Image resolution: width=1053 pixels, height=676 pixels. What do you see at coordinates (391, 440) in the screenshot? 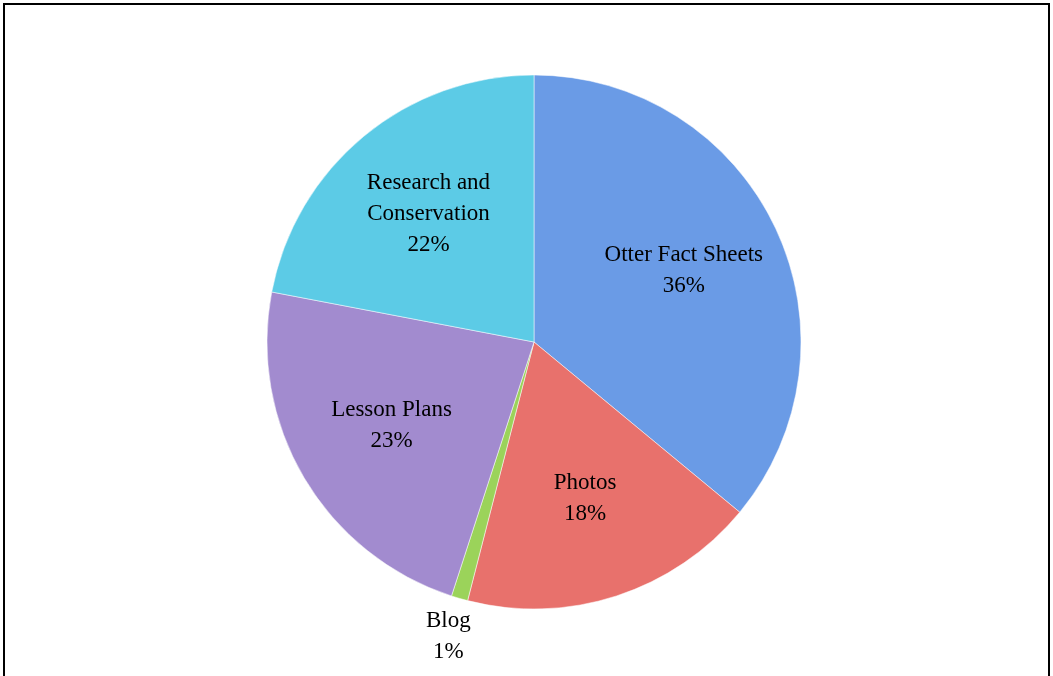
I see `data-label: 23%` at bounding box center [391, 440].